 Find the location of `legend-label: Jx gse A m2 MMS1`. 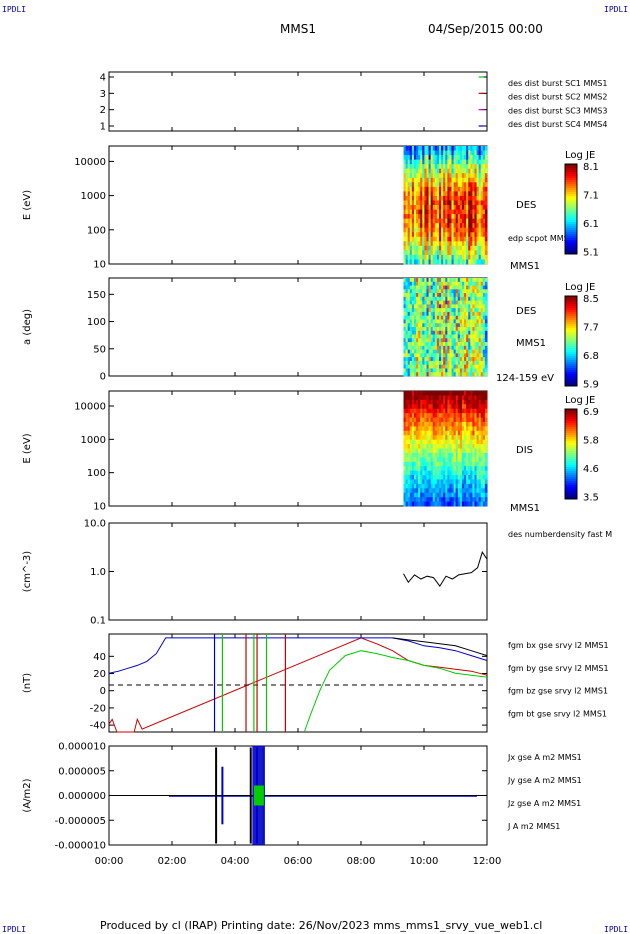

legend-label: Jx gse A m2 MMS1 is located at coordinates (544, 757).